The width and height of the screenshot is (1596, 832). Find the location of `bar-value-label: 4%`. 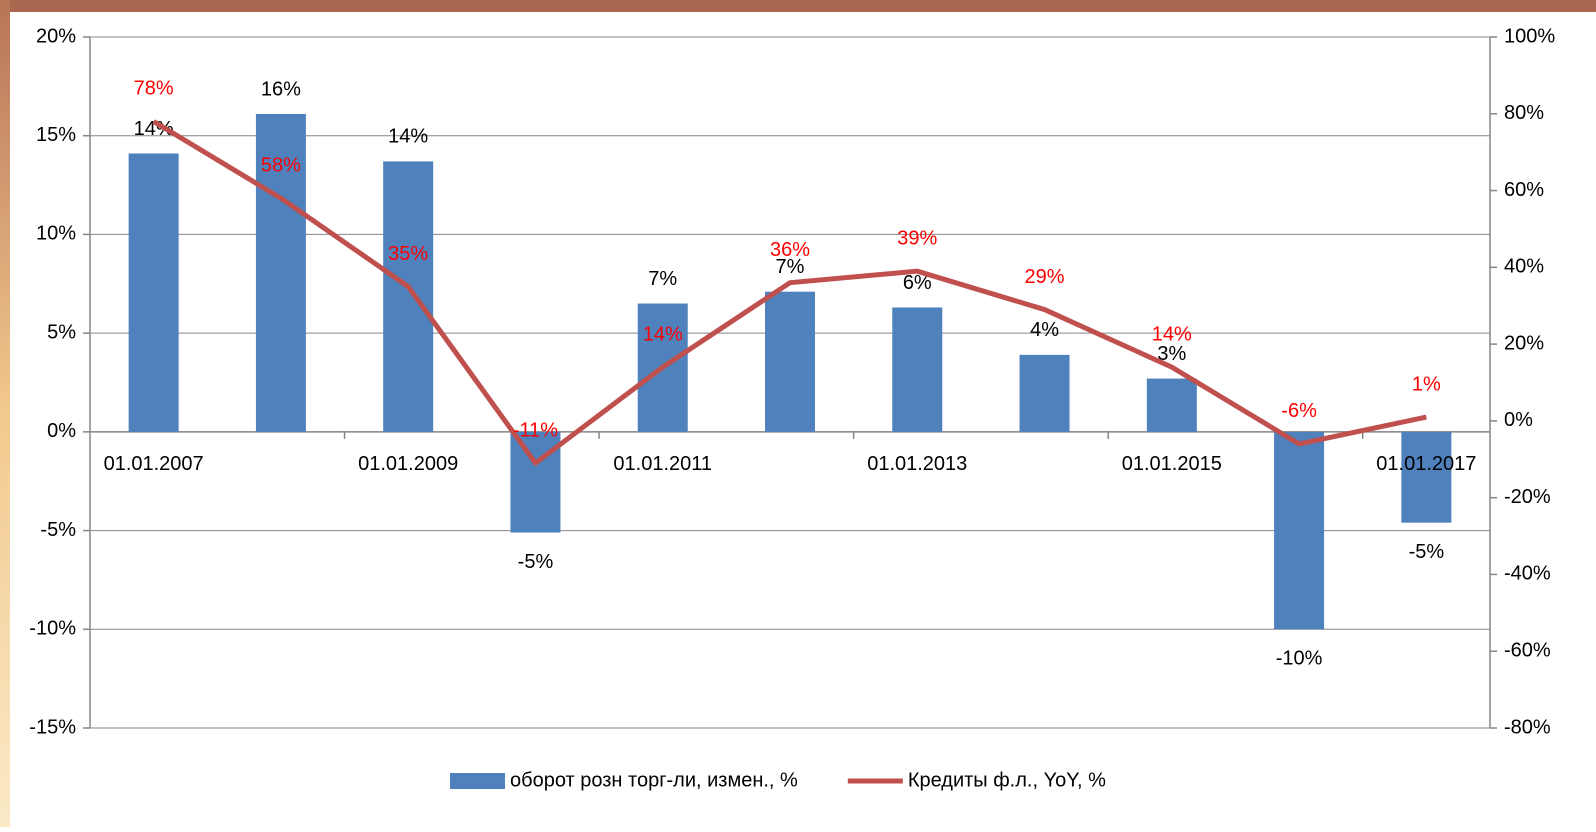

bar-value-label: 4% is located at coordinates (1044, 330).